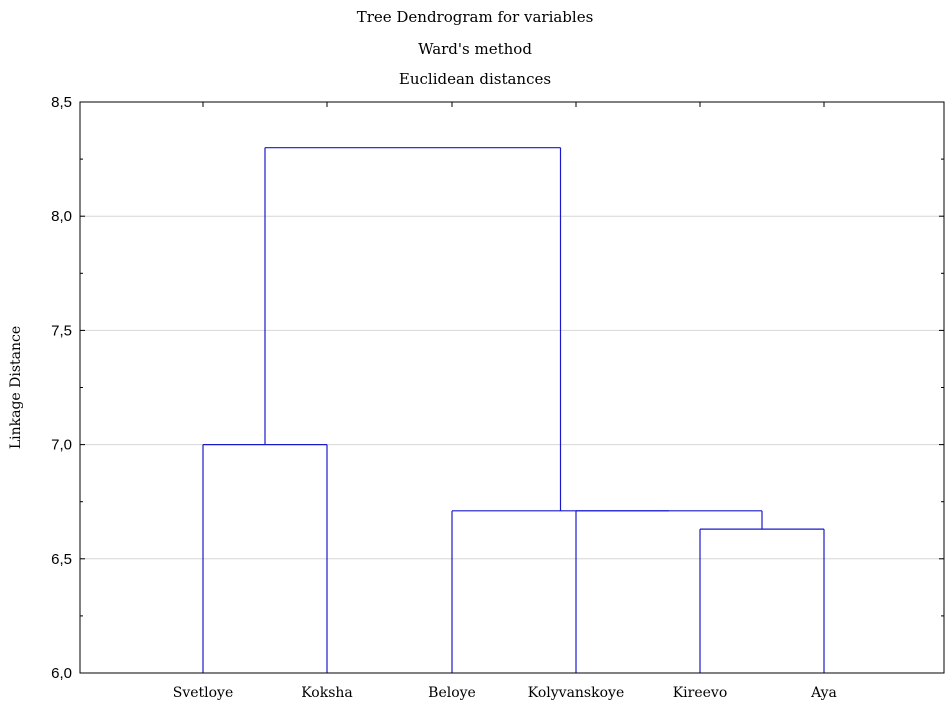 The height and width of the screenshot is (706, 946). I want to click on y-tick-label: 8,0, so click(61, 216).